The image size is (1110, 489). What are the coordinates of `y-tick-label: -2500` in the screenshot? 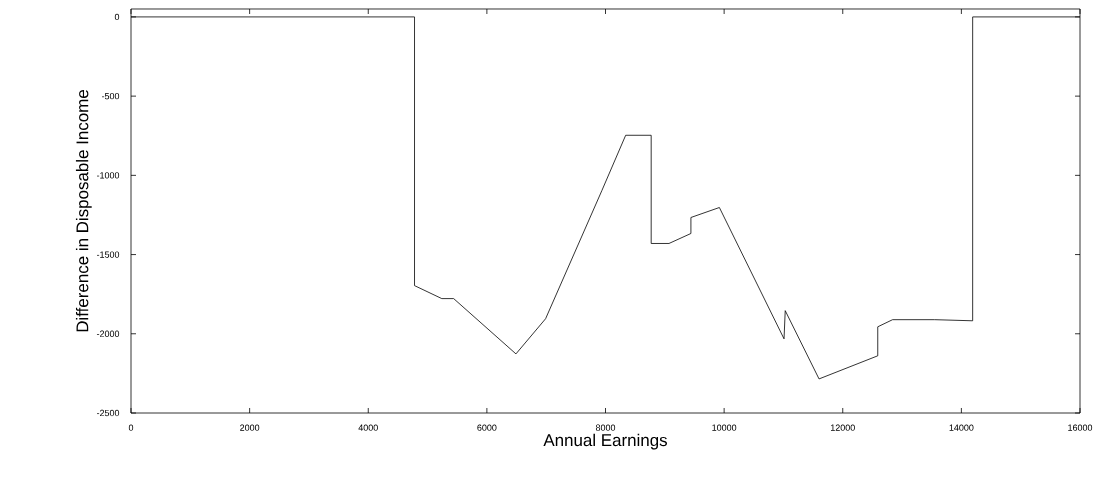 It's located at (108, 413).